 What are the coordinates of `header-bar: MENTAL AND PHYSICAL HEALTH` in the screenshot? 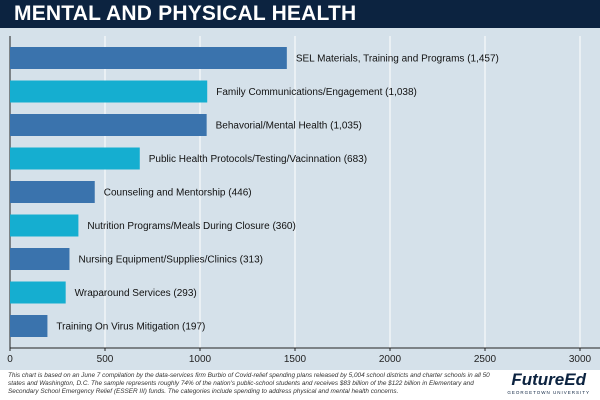 It's located at (300, 14).